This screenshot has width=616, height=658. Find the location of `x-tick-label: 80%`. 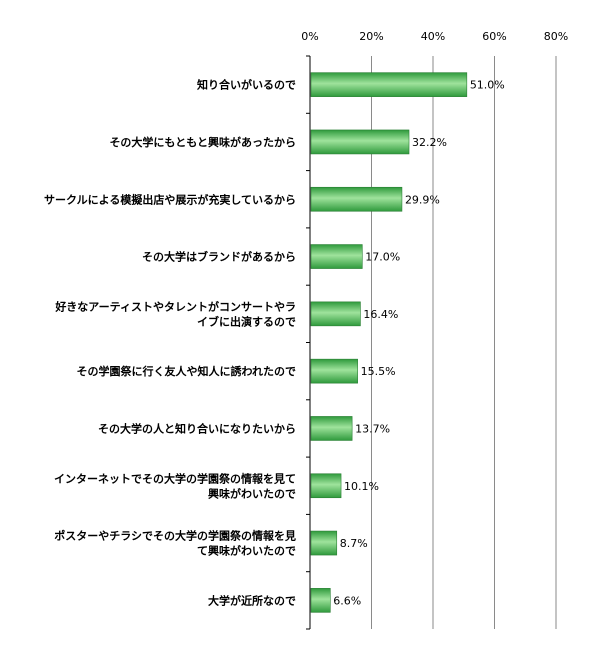

x-tick-label: 80% is located at coordinates (556, 36).